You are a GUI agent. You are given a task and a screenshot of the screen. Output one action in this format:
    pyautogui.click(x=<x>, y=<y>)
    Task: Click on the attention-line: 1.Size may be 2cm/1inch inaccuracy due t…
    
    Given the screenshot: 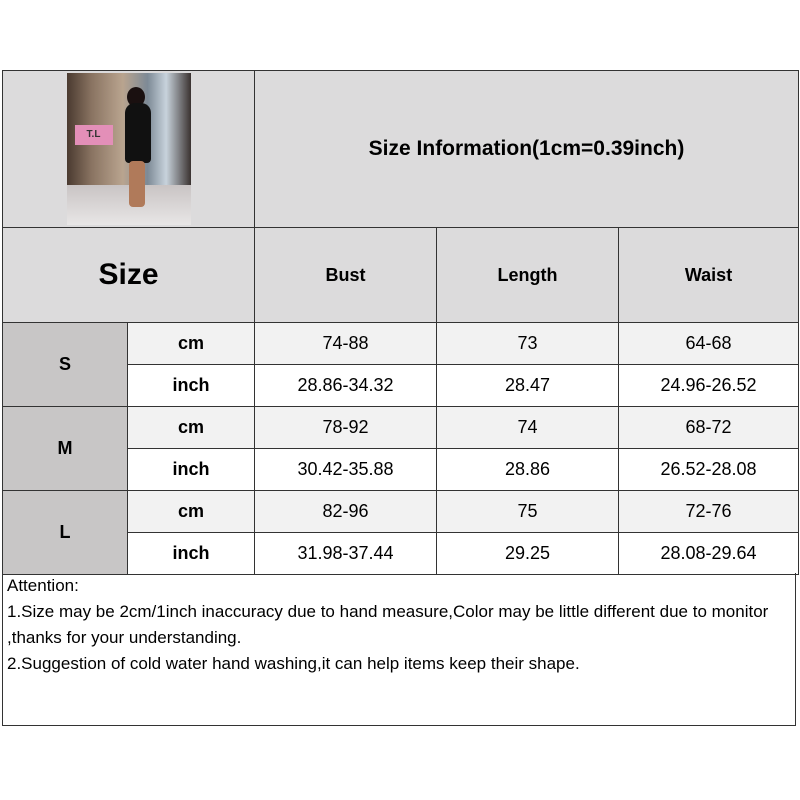 What is the action you would take?
    pyautogui.click(x=388, y=624)
    